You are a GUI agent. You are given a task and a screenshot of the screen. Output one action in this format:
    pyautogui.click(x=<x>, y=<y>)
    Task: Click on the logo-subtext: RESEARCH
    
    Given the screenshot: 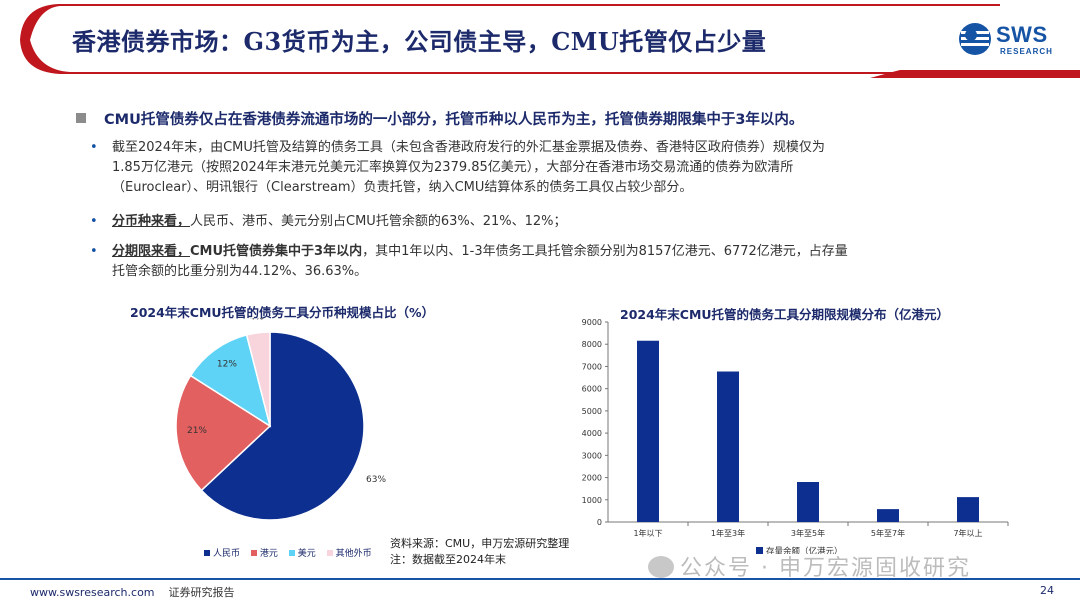 What is the action you would take?
    pyautogui.click(x=1026, y=51)
    